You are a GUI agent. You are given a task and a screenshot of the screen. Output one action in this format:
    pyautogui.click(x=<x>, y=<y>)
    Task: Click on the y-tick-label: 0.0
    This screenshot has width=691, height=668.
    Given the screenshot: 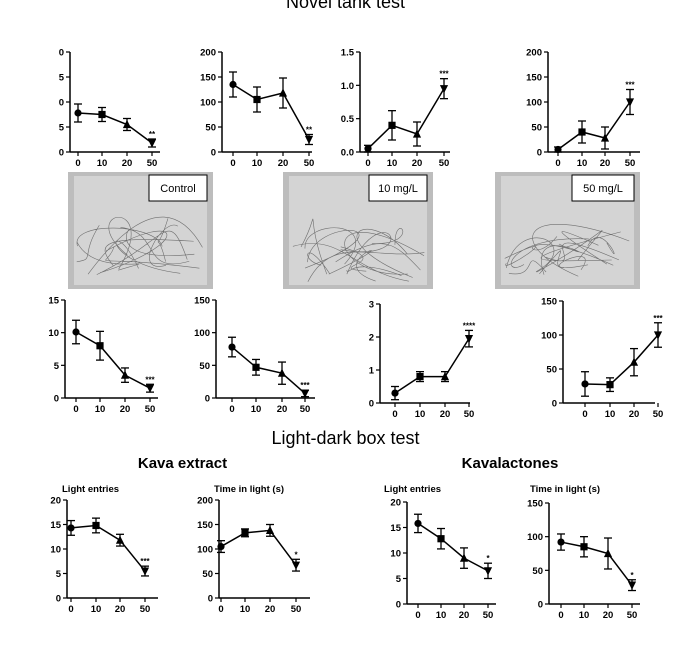 What is the action you would take?
    pyautogui.click(x=347, y=153)
    